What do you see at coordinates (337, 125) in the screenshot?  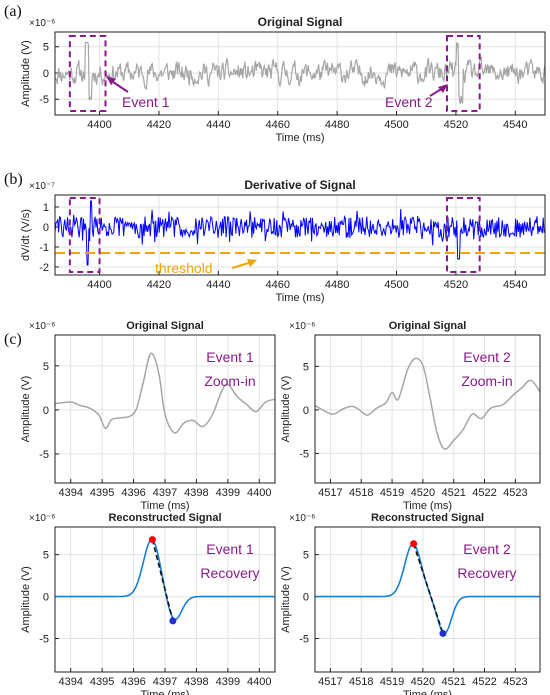 I see `x-tick-label: 4480` at bounding box center [337, 125].